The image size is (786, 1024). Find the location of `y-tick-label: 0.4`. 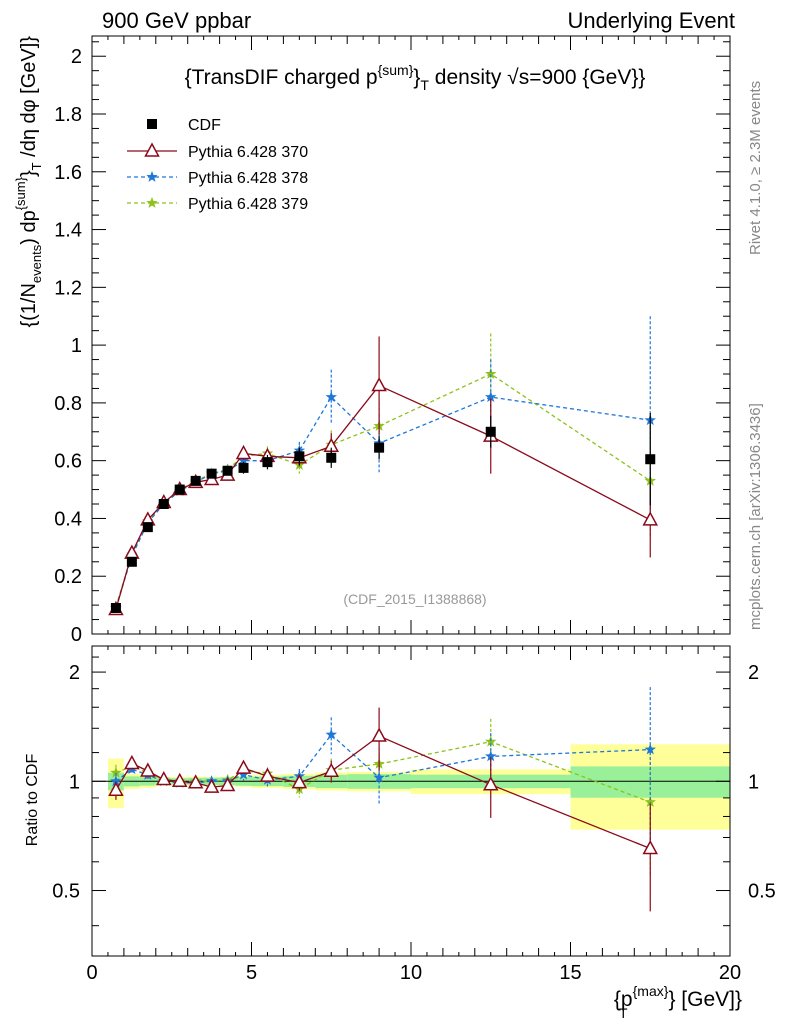

y-tick-label: 0.4 is located at coordinates (68, 519).